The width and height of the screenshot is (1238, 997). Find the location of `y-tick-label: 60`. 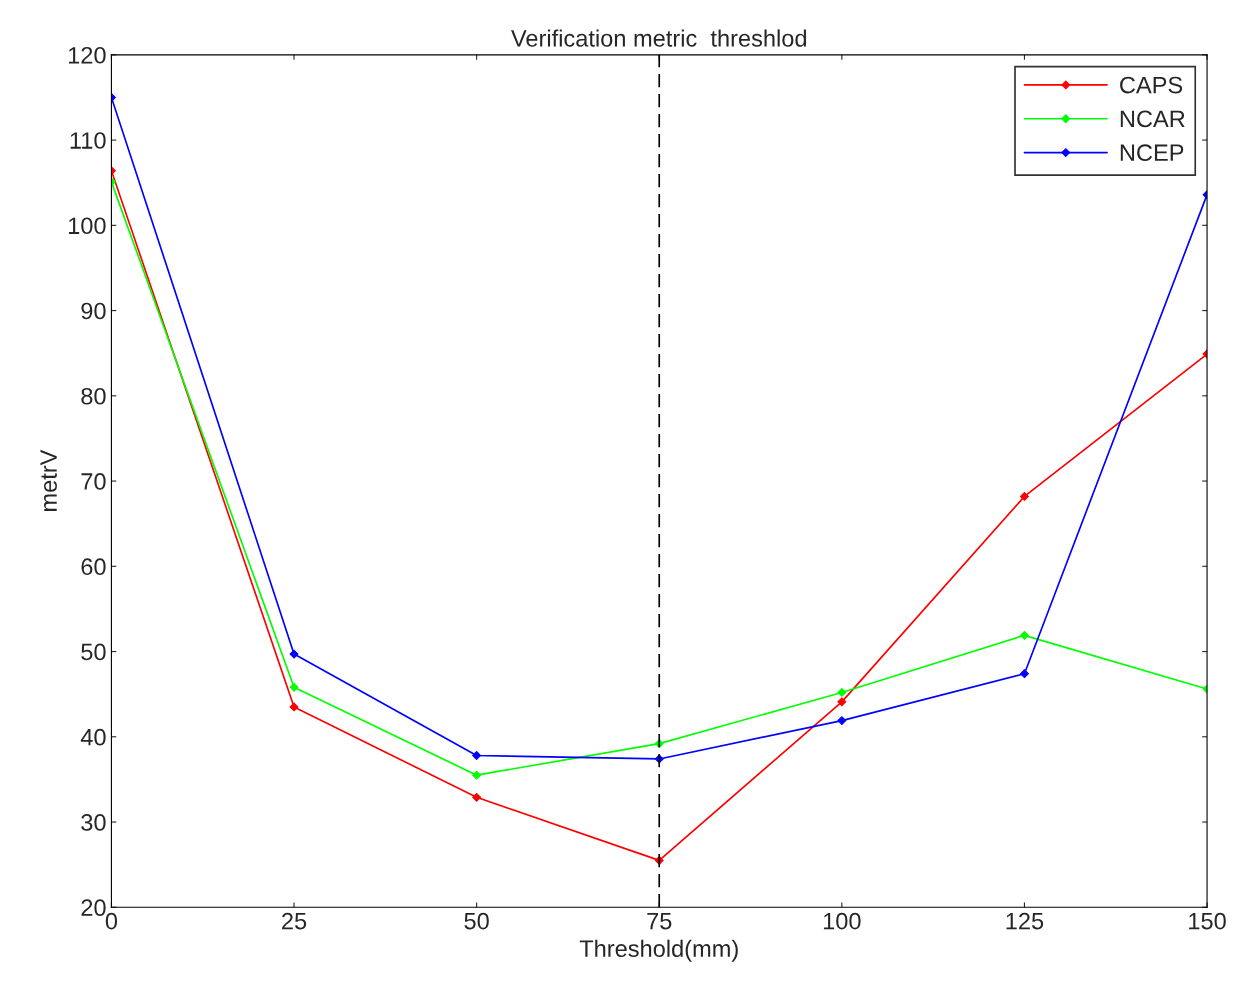

y-tick-label: 60 is located at coordinates (93, 567).